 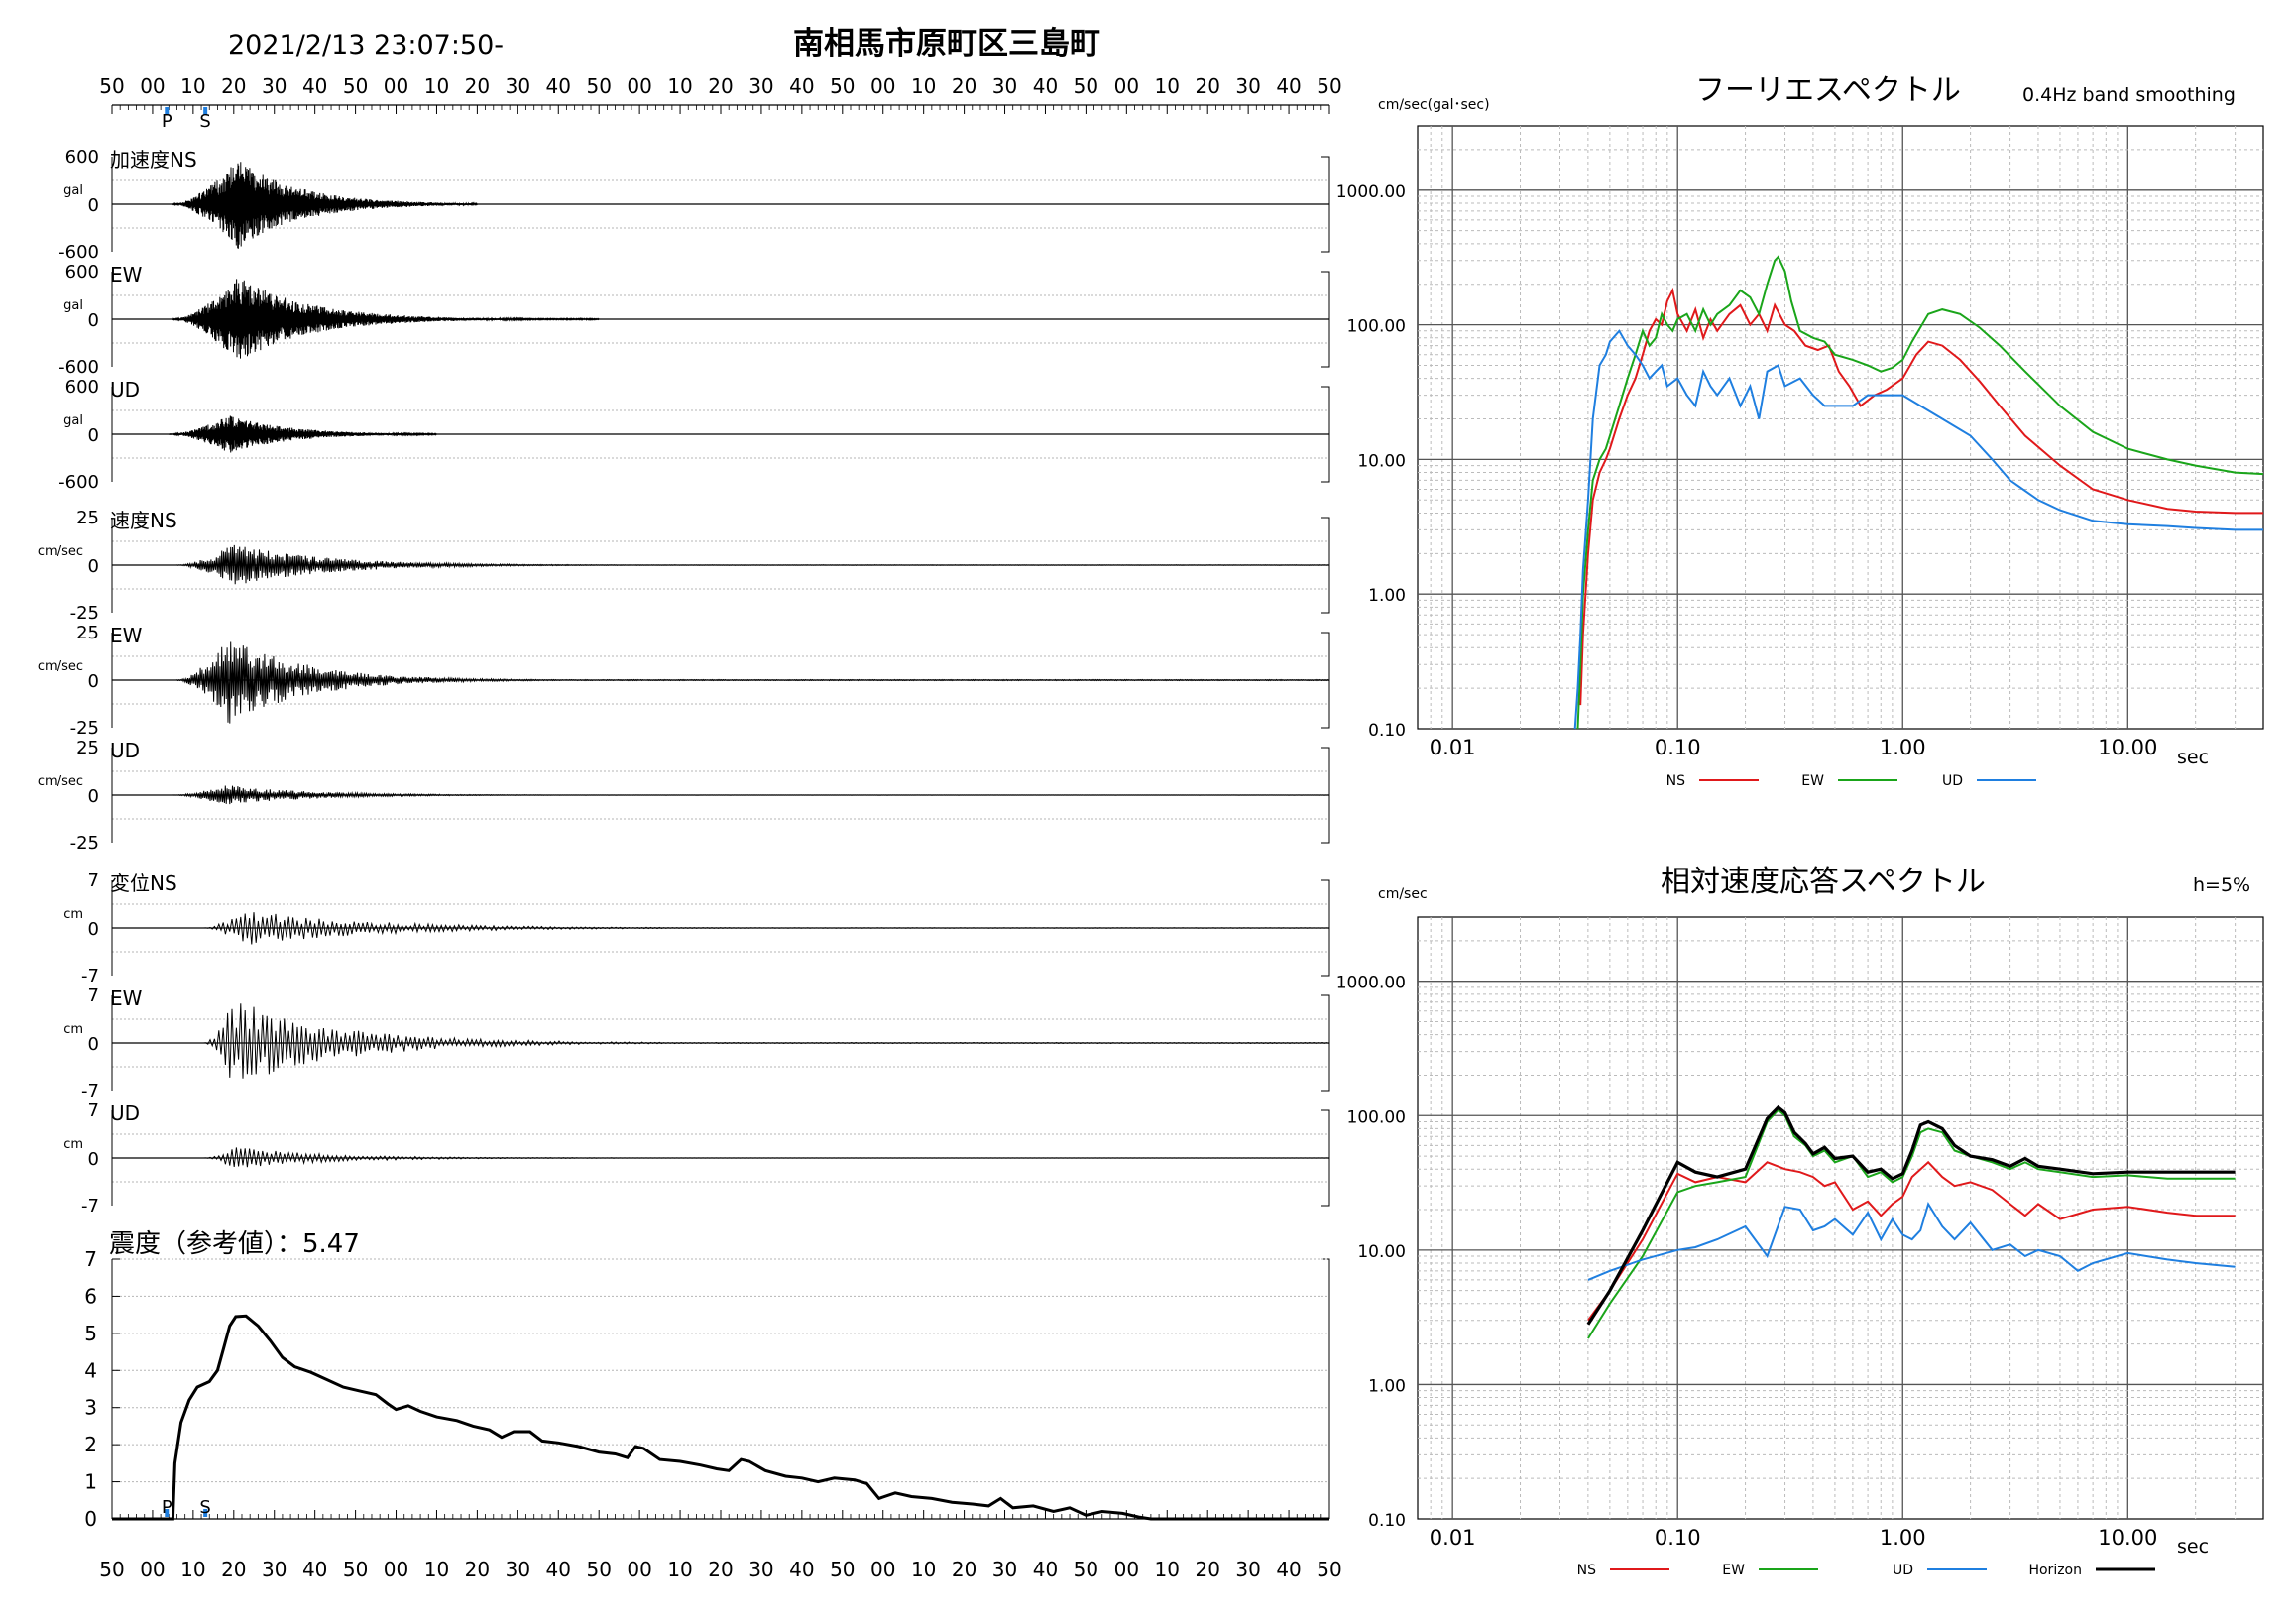 I want to click on waveform-label: 速度NS, so click(x=143, y=520).